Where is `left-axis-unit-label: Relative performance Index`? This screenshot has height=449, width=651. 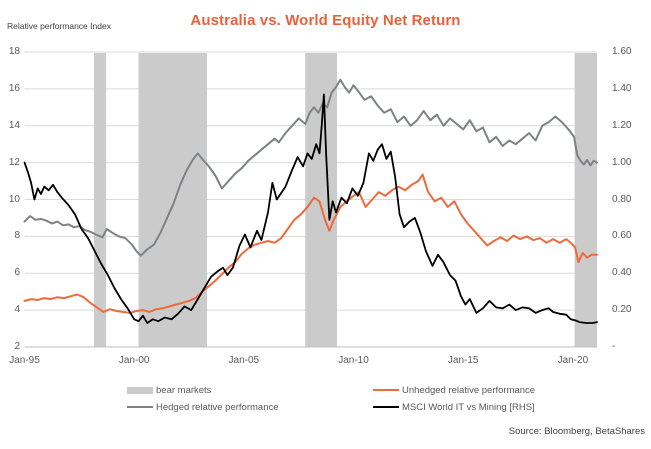
left-axis-unit-label: Relative performance Index is located at coordinates (59, 26).